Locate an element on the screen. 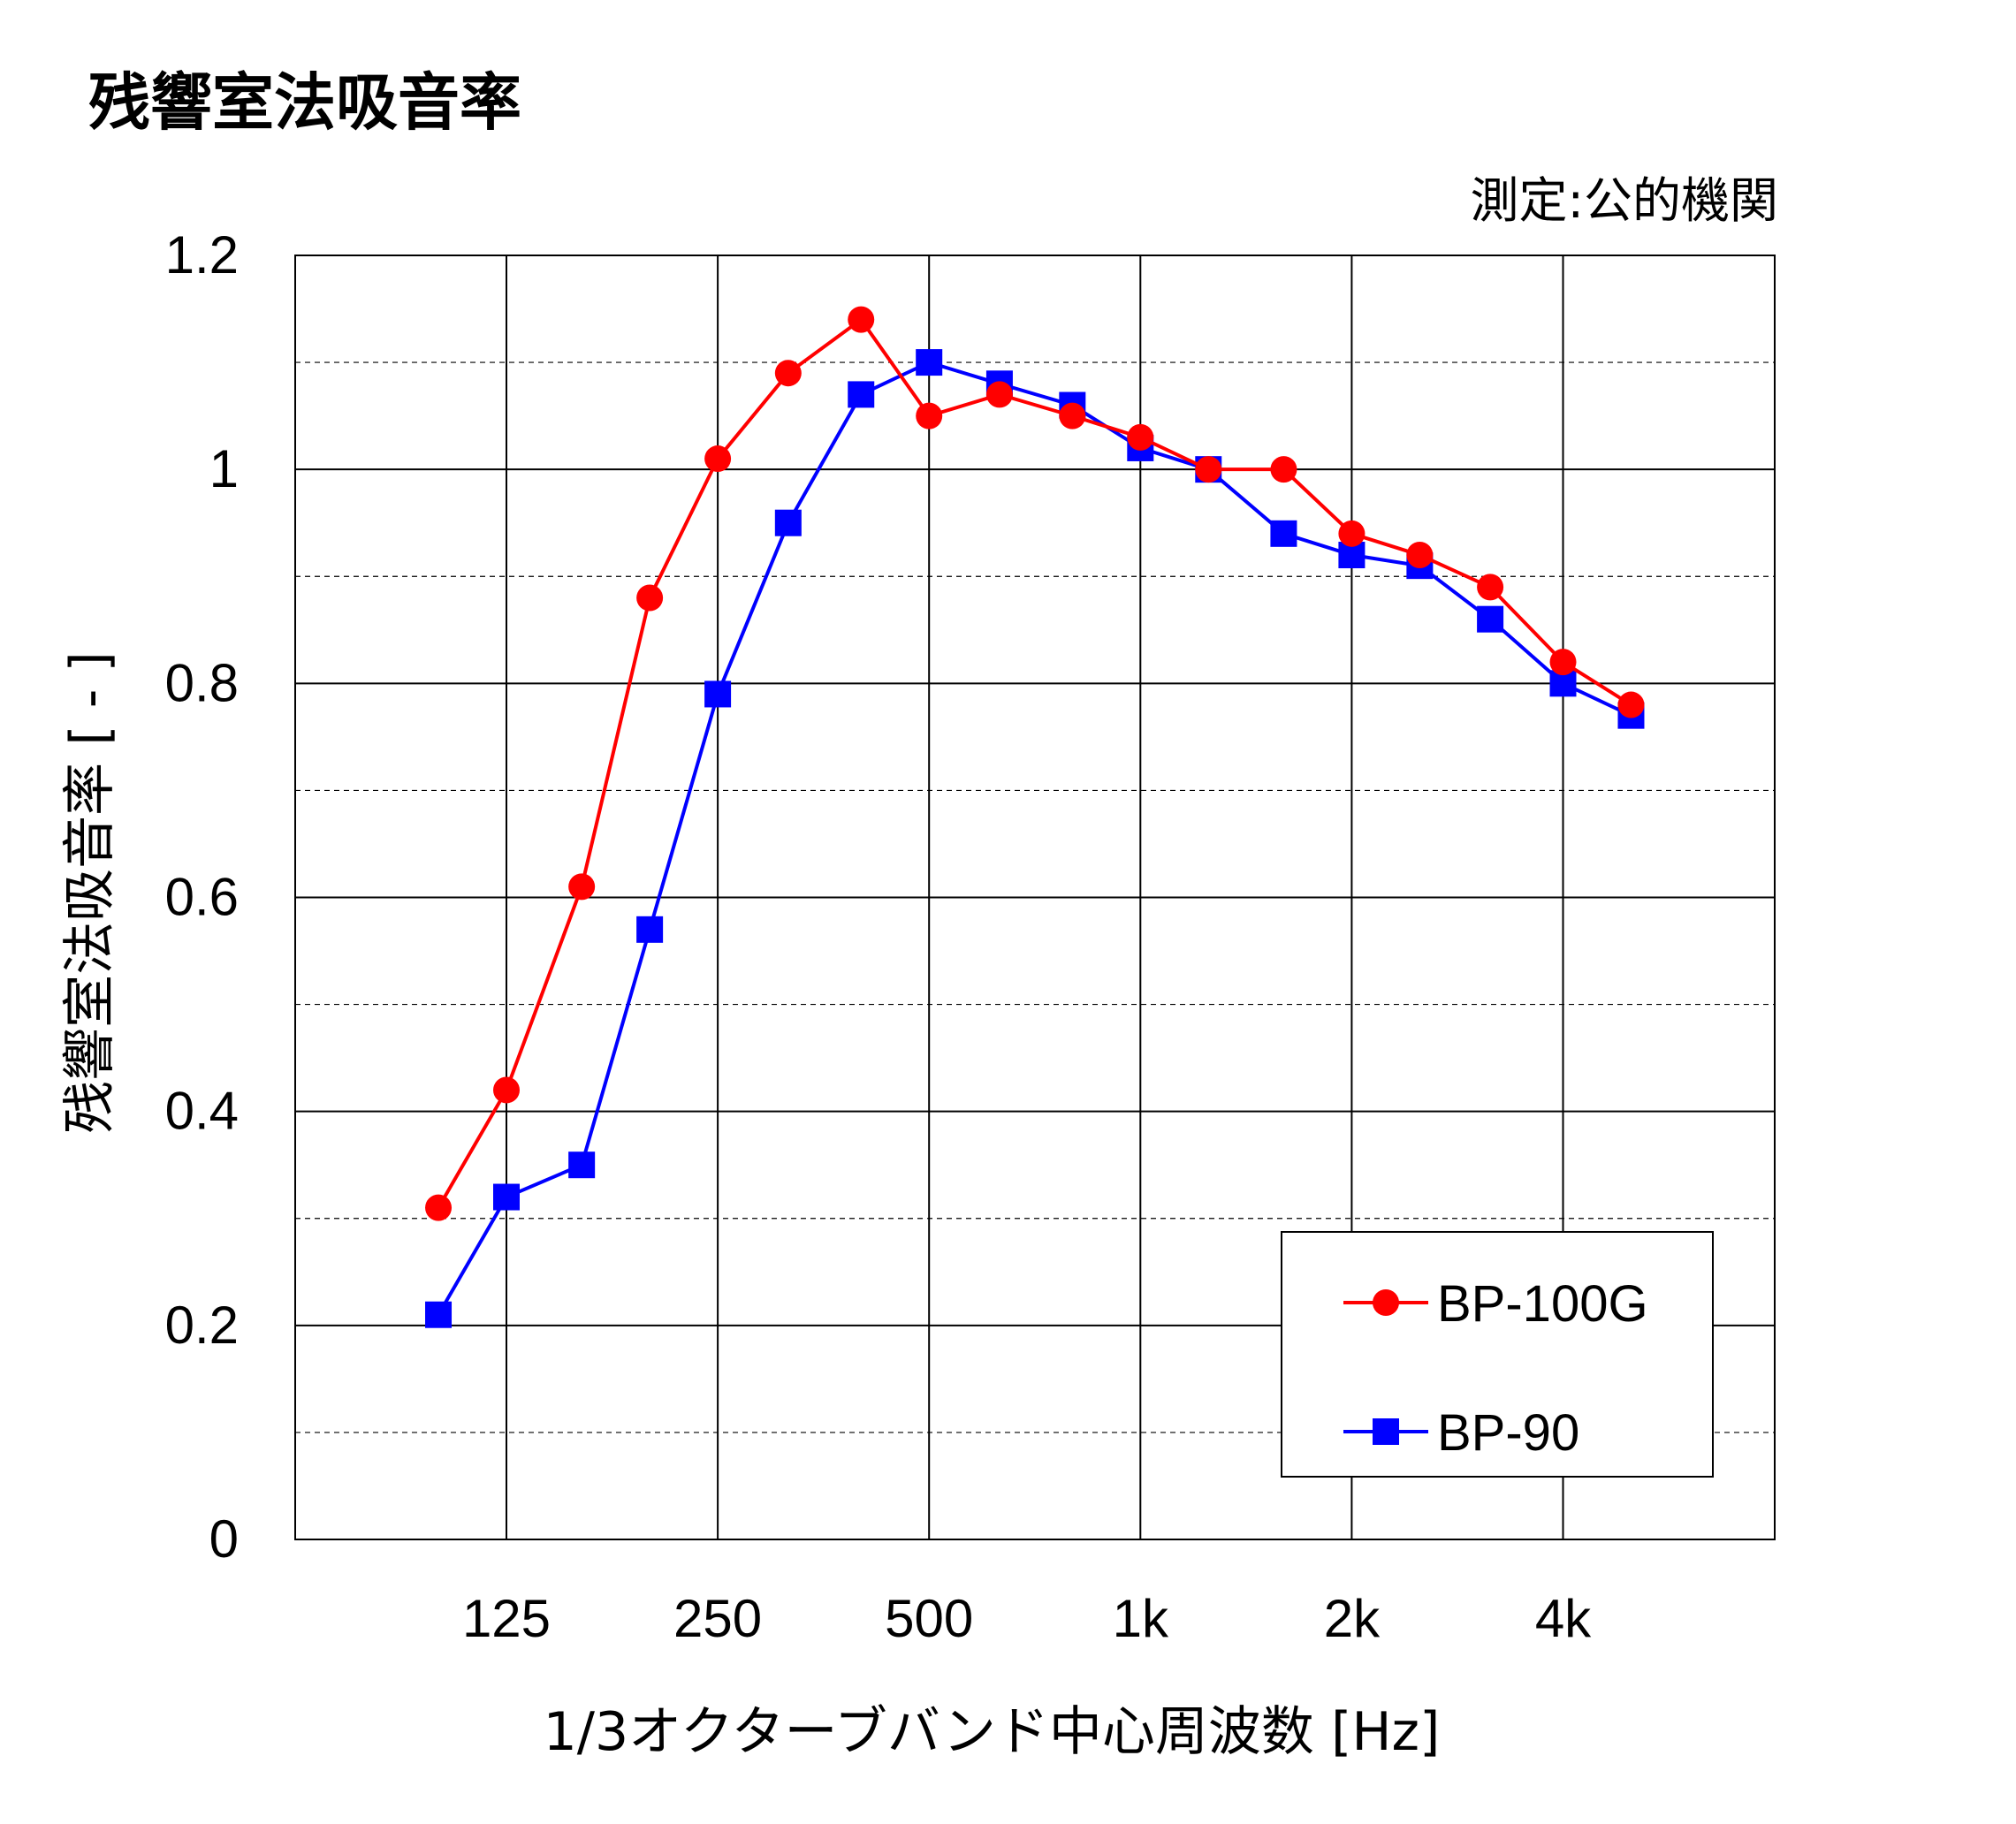 The width and height of the screenshot is (2016, 1824). x-tick-label: 250 is located at coordinates (718, 1618).